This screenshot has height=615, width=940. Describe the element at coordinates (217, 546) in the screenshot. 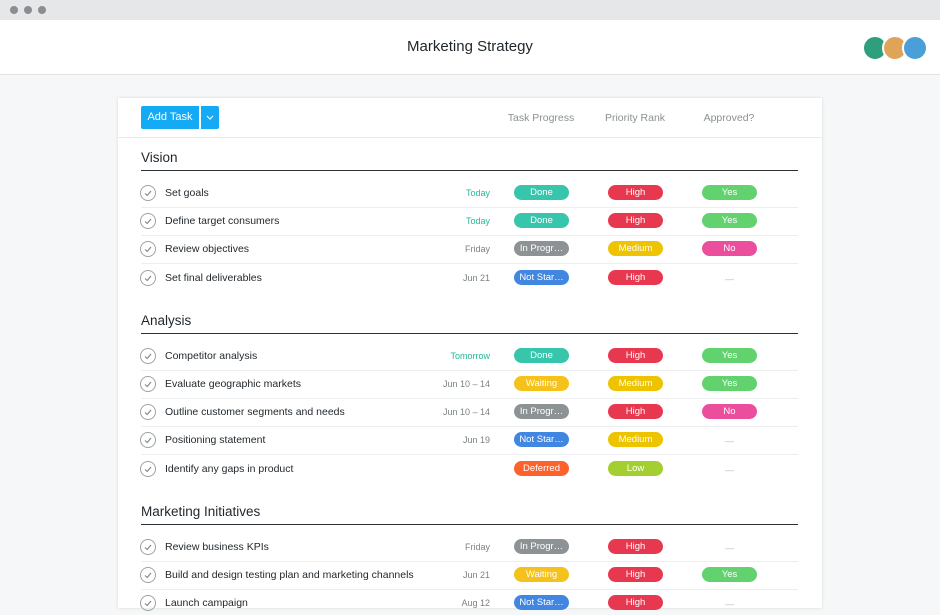

I see `task-name: Review business KPIs` at that location.